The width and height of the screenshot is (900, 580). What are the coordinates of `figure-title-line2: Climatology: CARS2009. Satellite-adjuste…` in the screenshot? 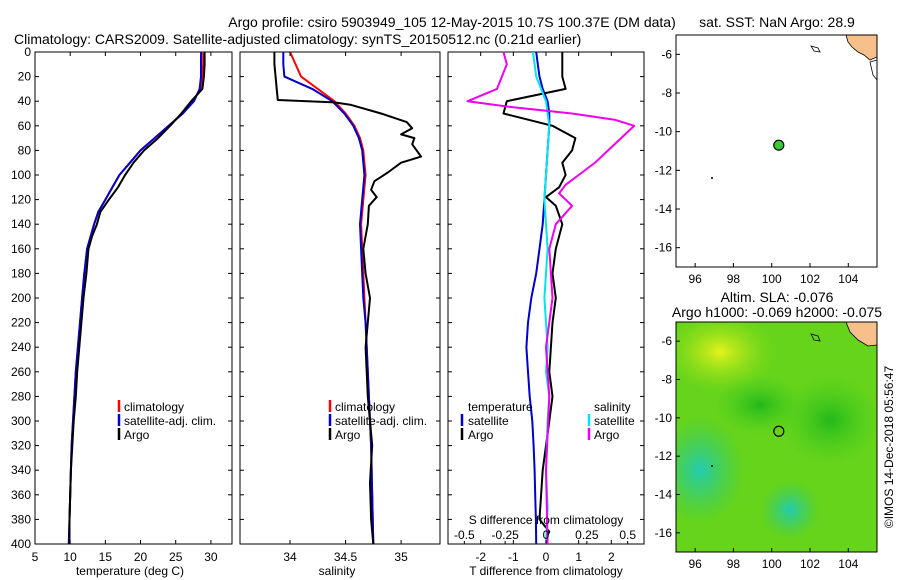 It's located at (297, 39).